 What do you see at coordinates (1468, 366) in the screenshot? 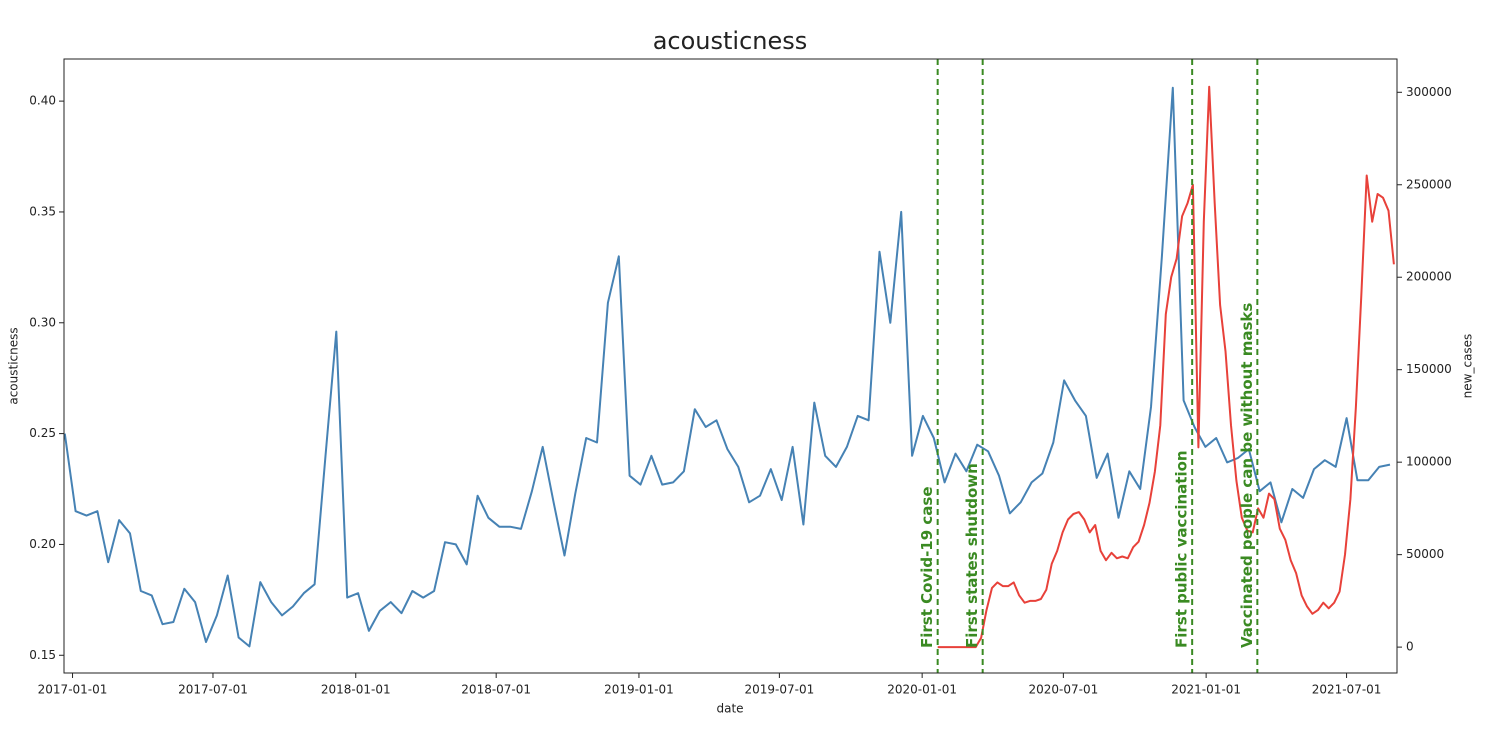
I see `y2-axis-label: new_cases` at bounding box center [1468, 366].